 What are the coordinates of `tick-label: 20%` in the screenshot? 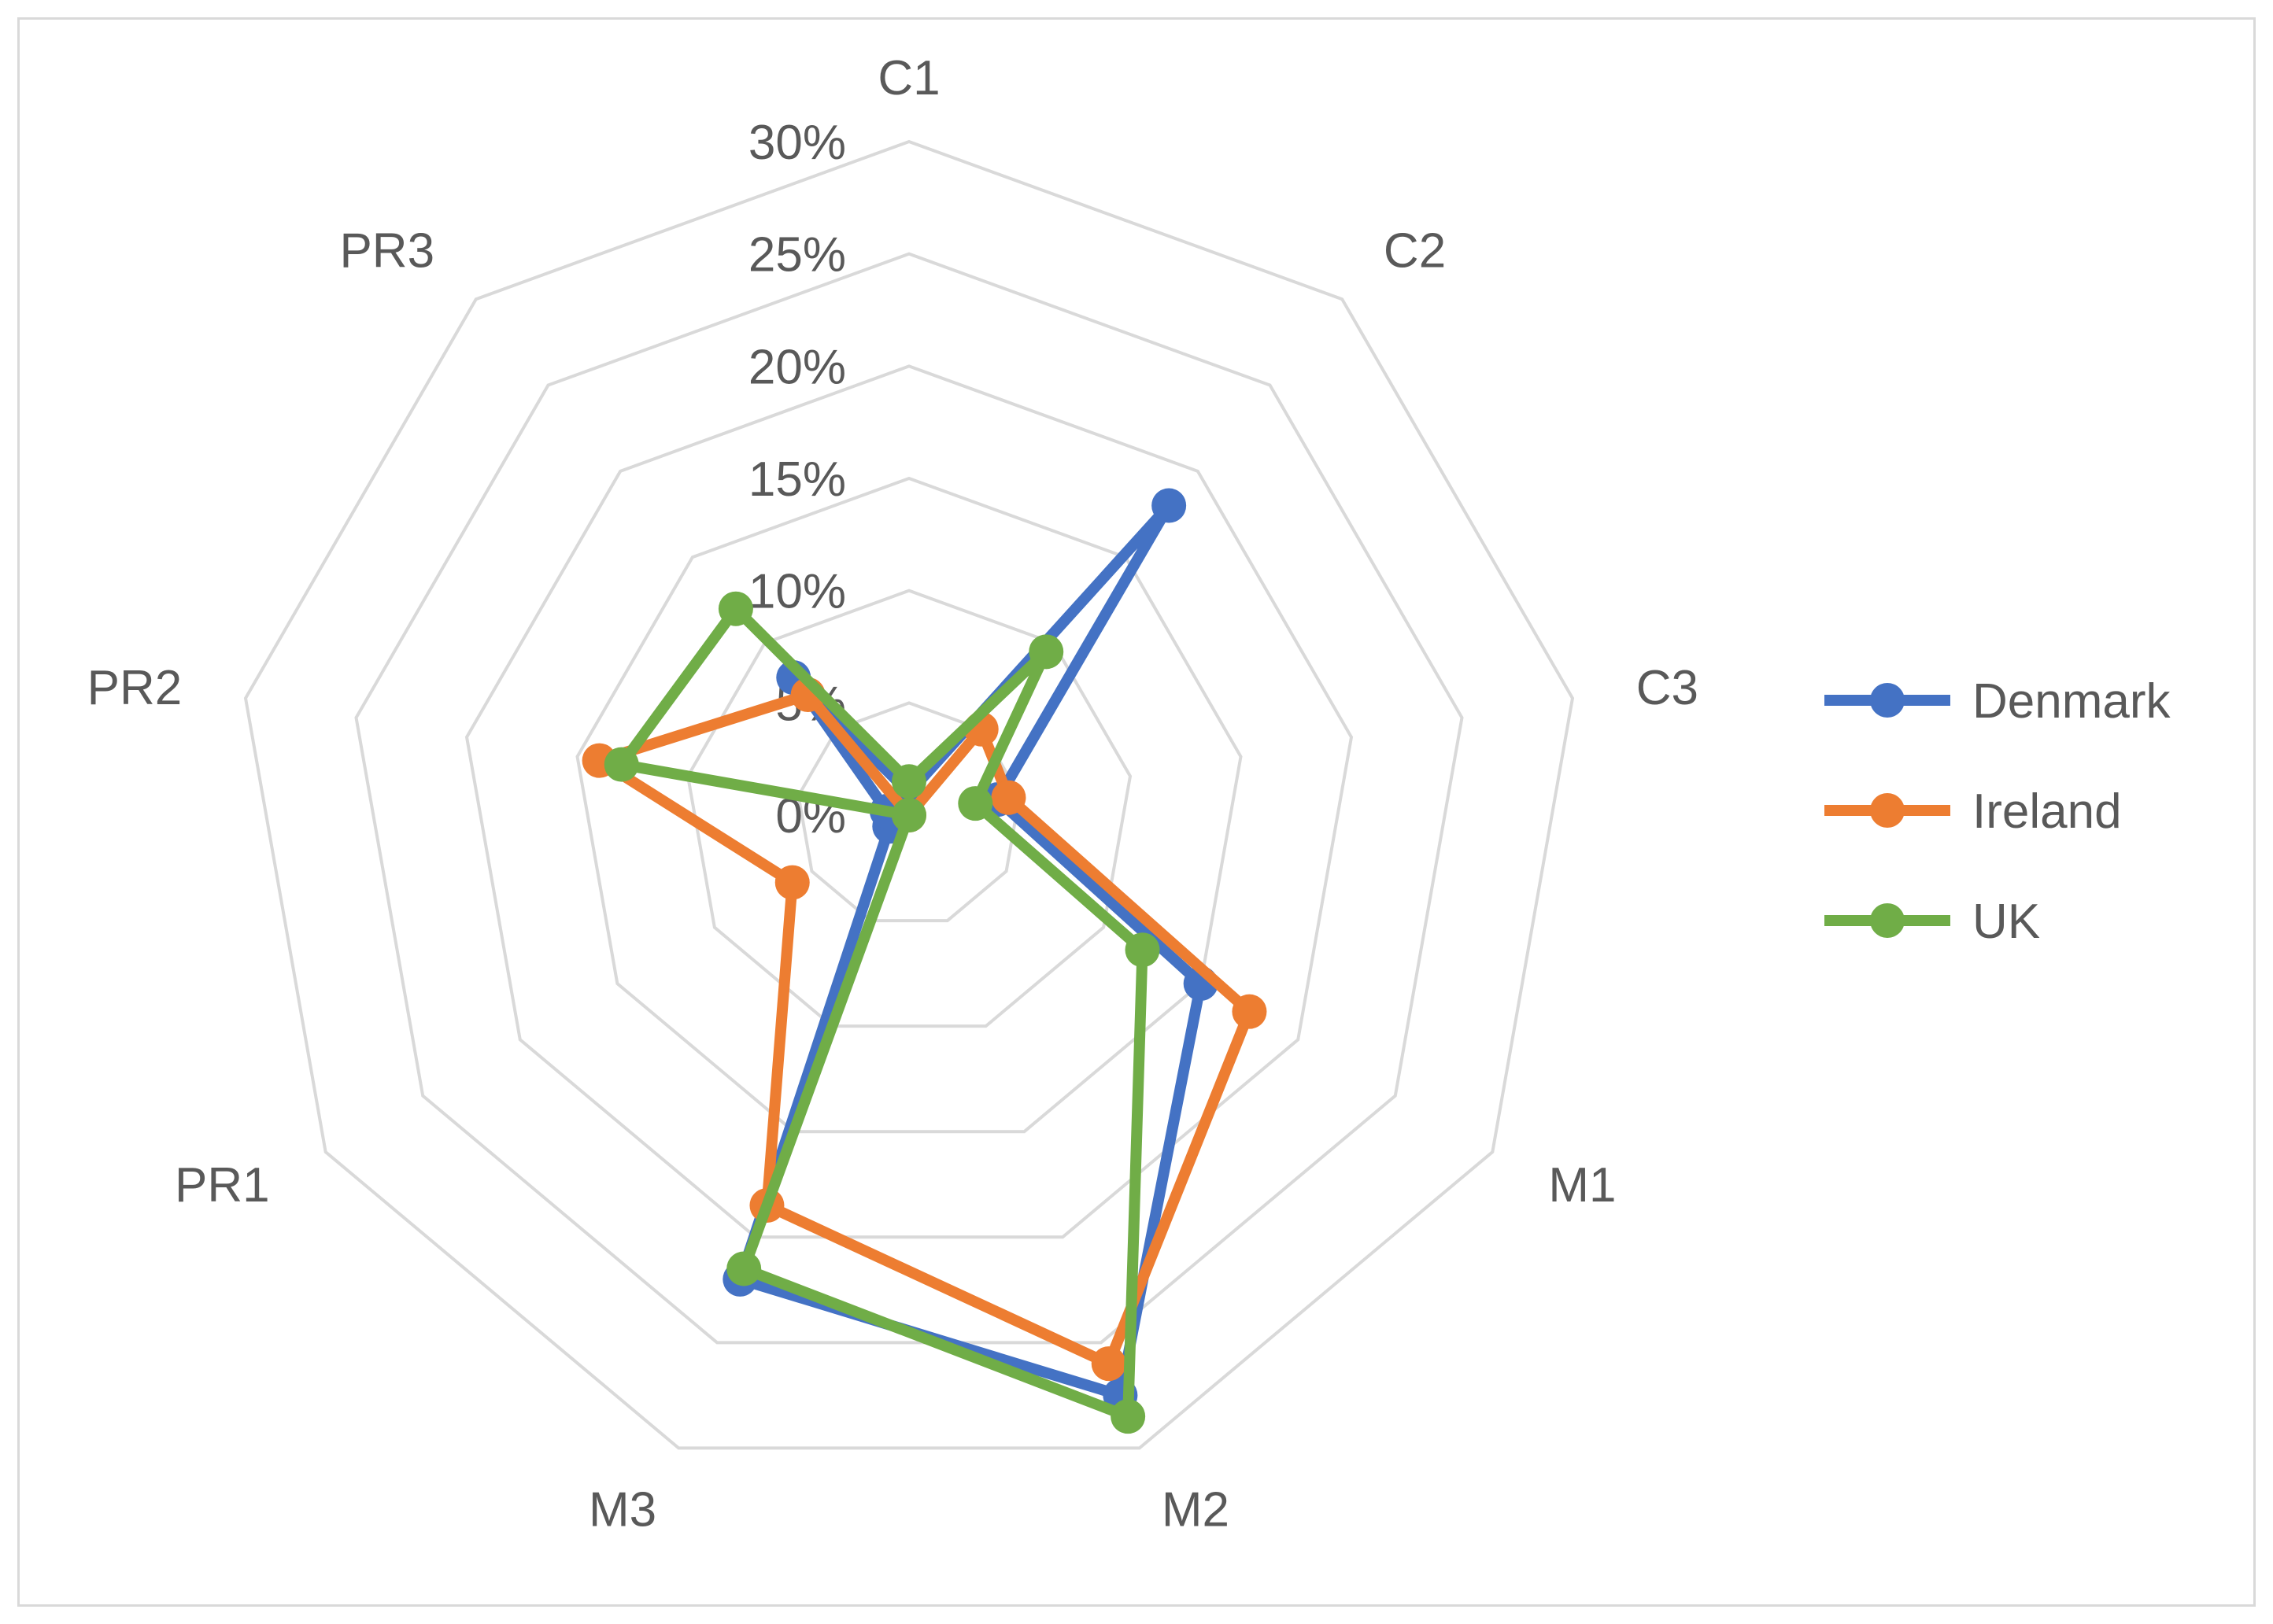 It's located at (797, 367).